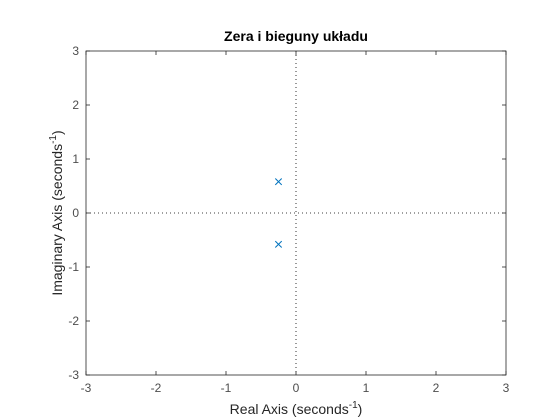 The width and height of the screenshot is (560, 420). Describe the element at coordinates (75, 105) in the screenshot. I see `y-tick-label: 2` at that location.